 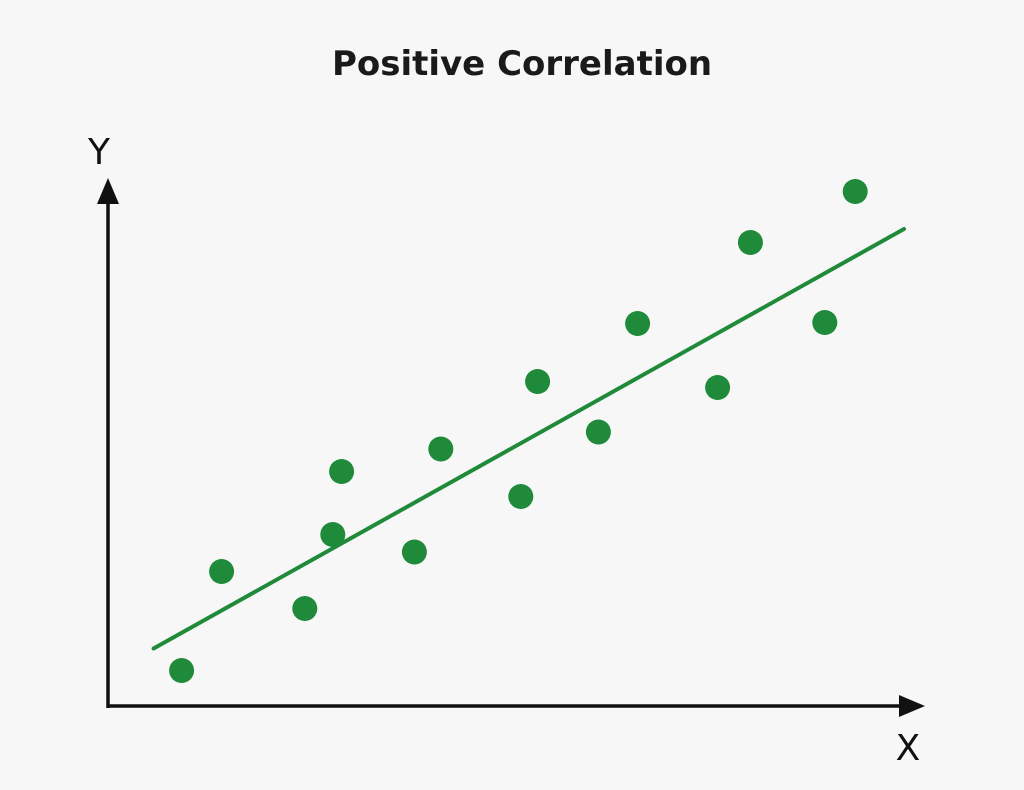 I want to click on y-axis-arrow-icon, so click(x=108, y=191).